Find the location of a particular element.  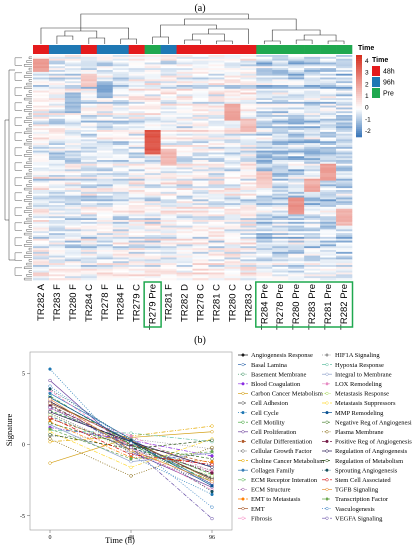

legend-label: Cell Proliferation is located at coordinates (274, 432).